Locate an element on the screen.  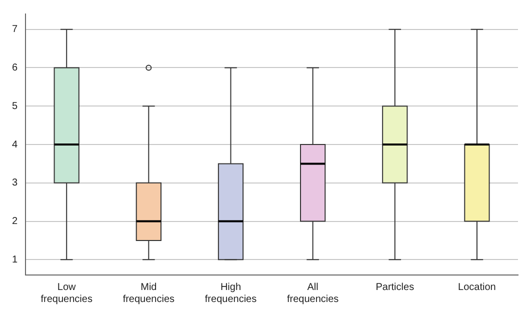
y-tick-label: 4 is located at coordinates (15, 144).